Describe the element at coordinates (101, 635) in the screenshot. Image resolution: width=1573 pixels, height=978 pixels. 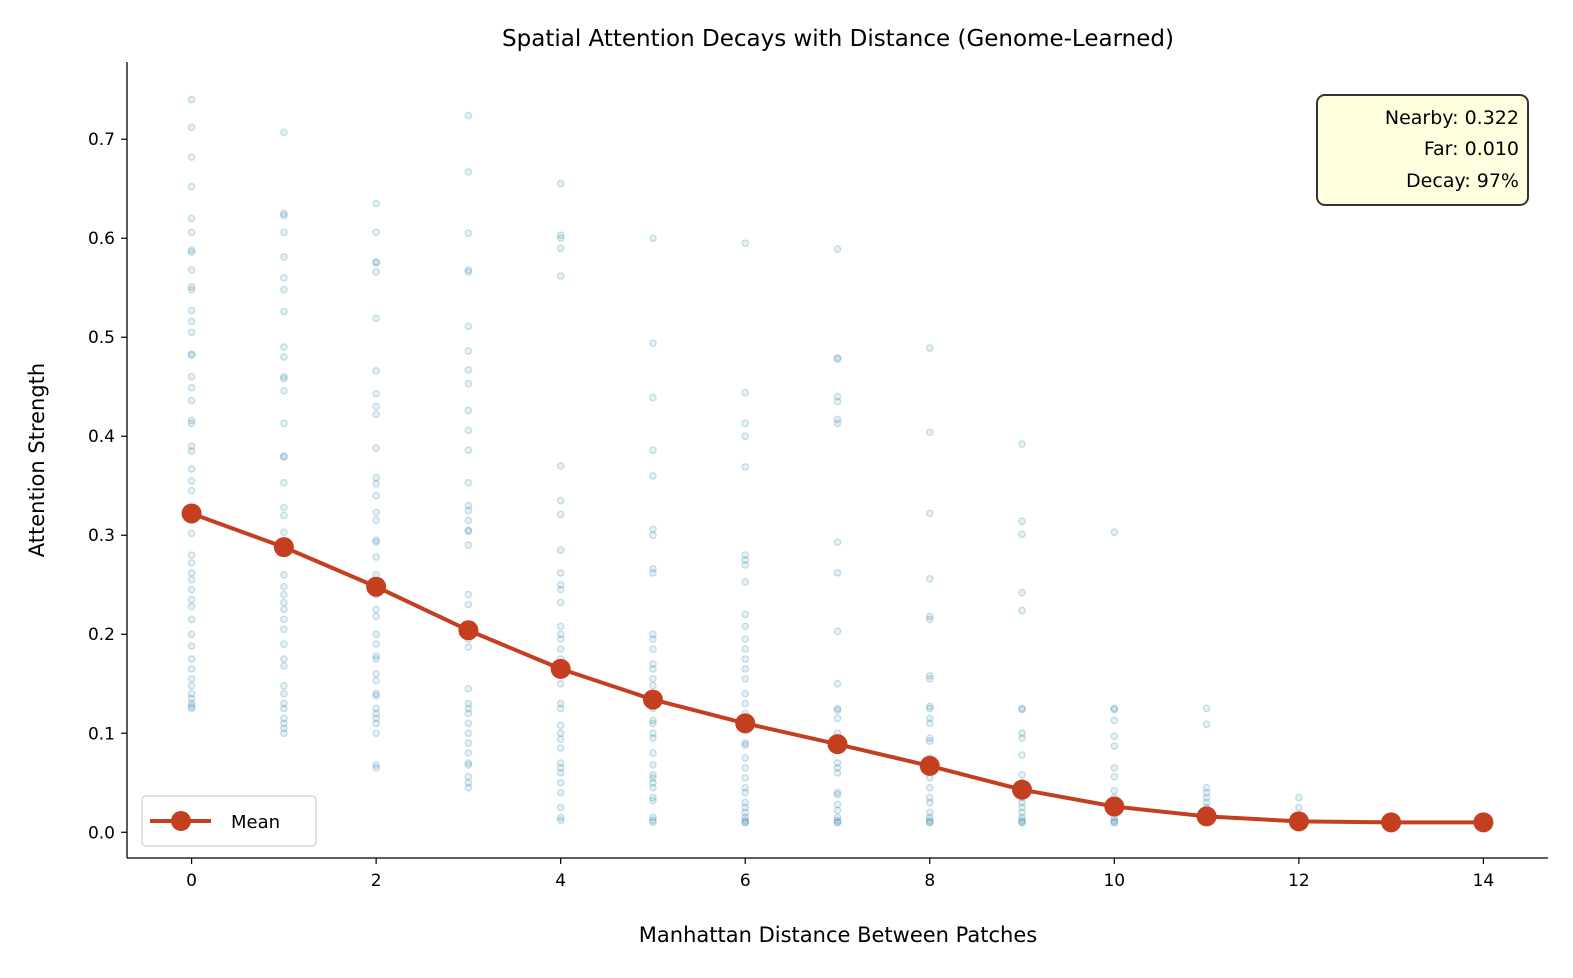
I see `y-tick-label: 0.2` at that location.